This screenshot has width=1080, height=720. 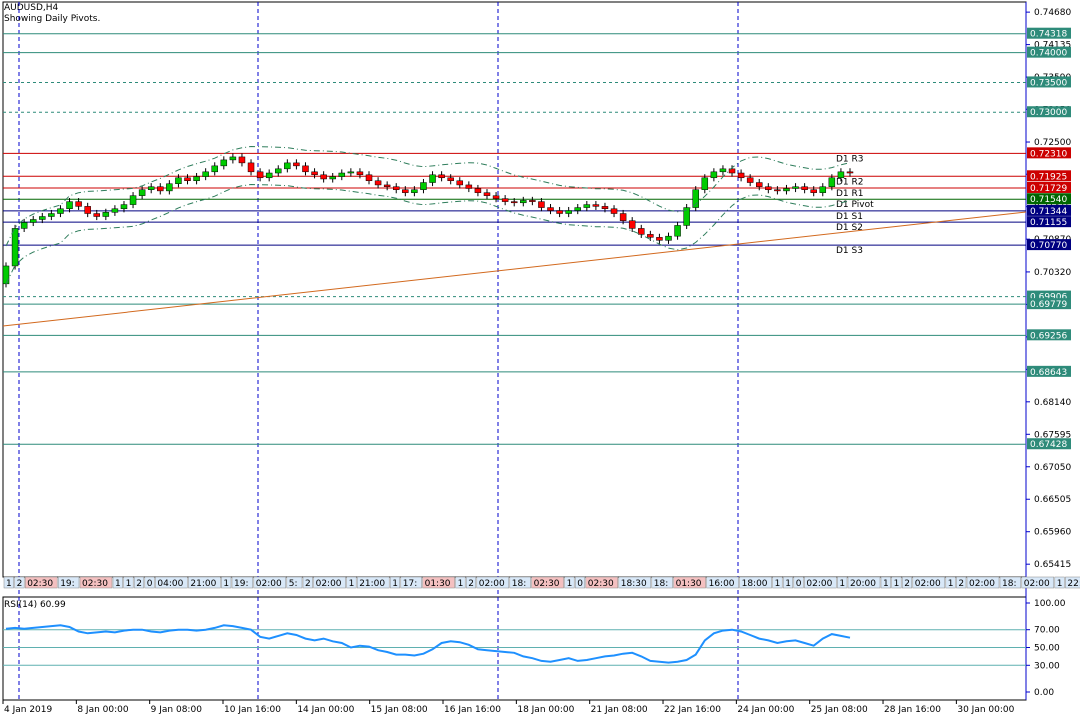 What do you see at coordinates (850, 182) in the screenshot?
I see `pivot-label: D1 R2` at bounding box center [850, 182].